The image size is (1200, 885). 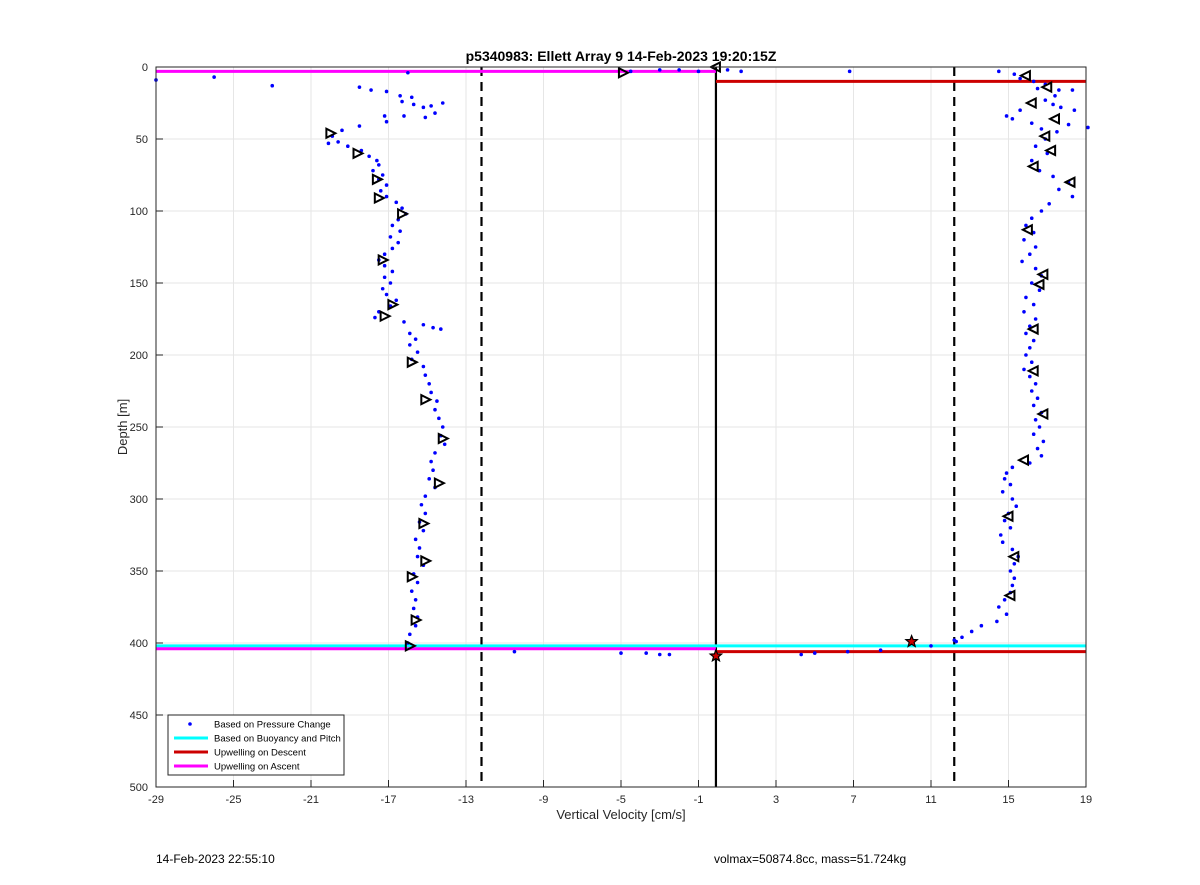 What do you see at coordinates (156, 800) in the screenshot?
I see `x-tick-label: -29` at bounding box center [156, 800].